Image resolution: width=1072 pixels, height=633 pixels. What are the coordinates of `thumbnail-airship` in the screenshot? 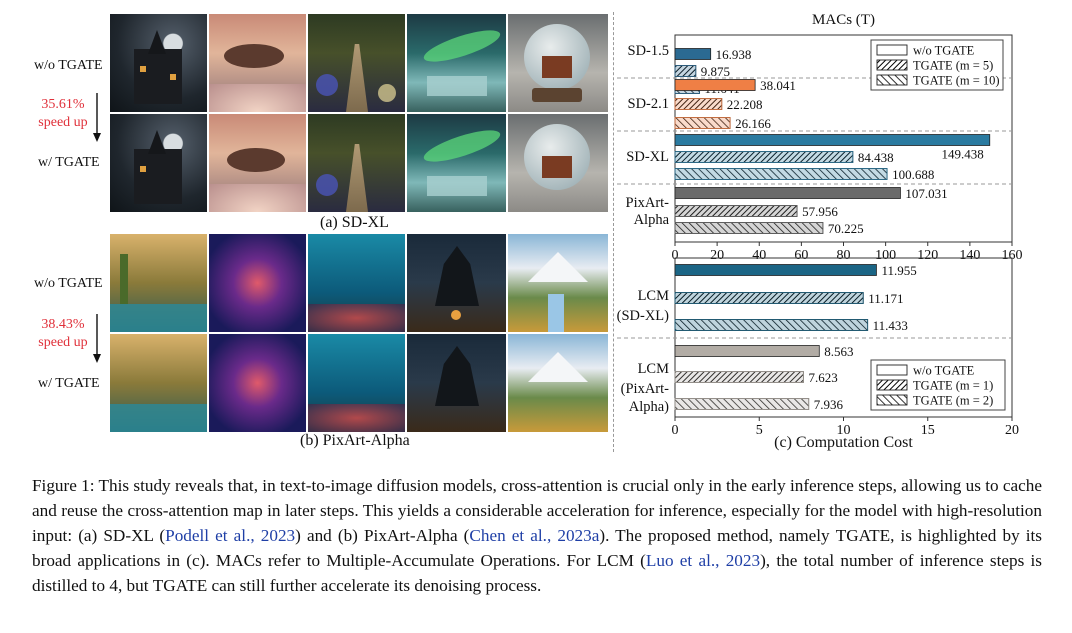 It's located at (257, 63).